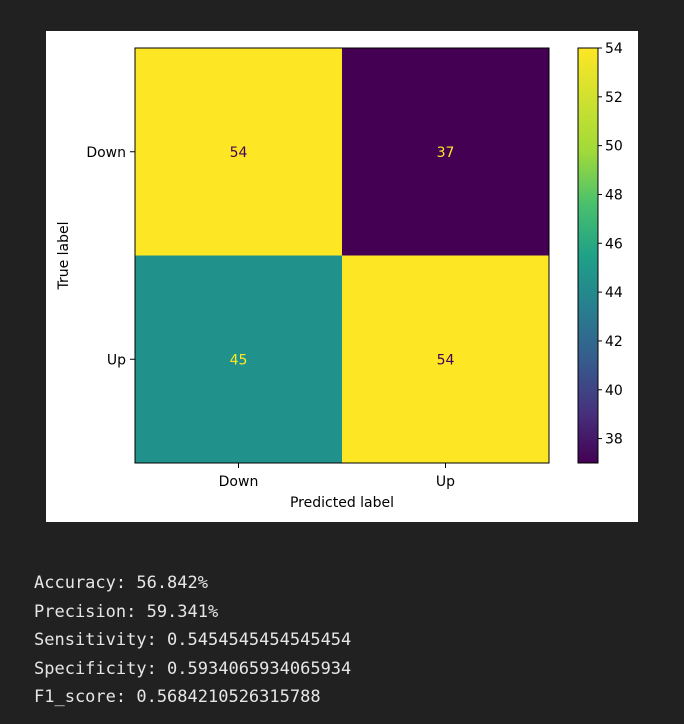 The width and height of the screenshot is (684, 724). I want to click on colorbar-tick-label: 38, so click(614, 440).